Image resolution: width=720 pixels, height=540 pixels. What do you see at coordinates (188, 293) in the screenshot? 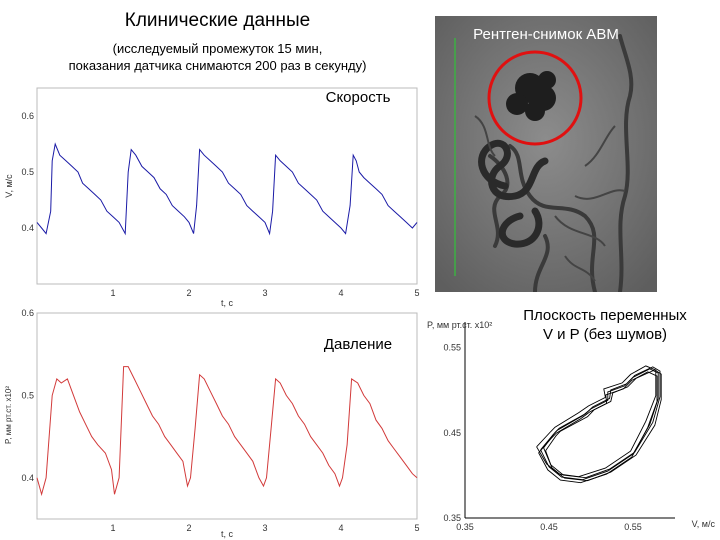
I see `velocity-x-tick-label: 2` at bounding box center [188, 293].